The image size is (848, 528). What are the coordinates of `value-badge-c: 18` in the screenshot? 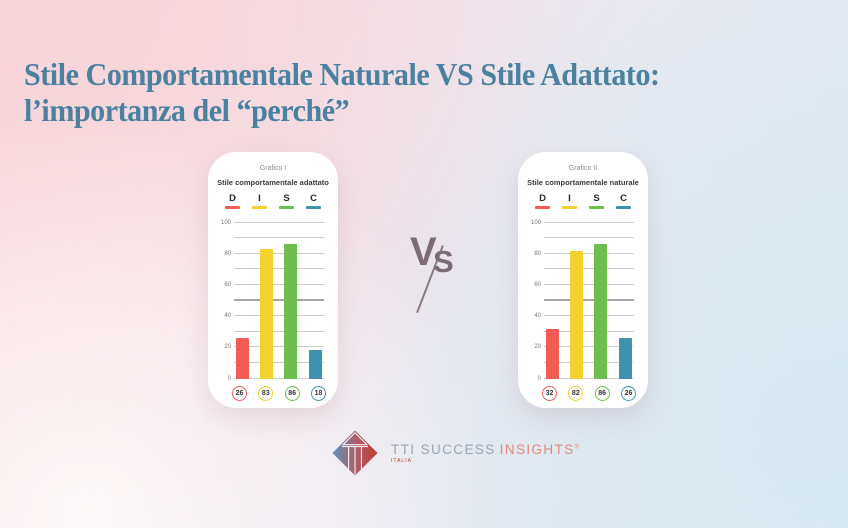 It's located at (318, 393).